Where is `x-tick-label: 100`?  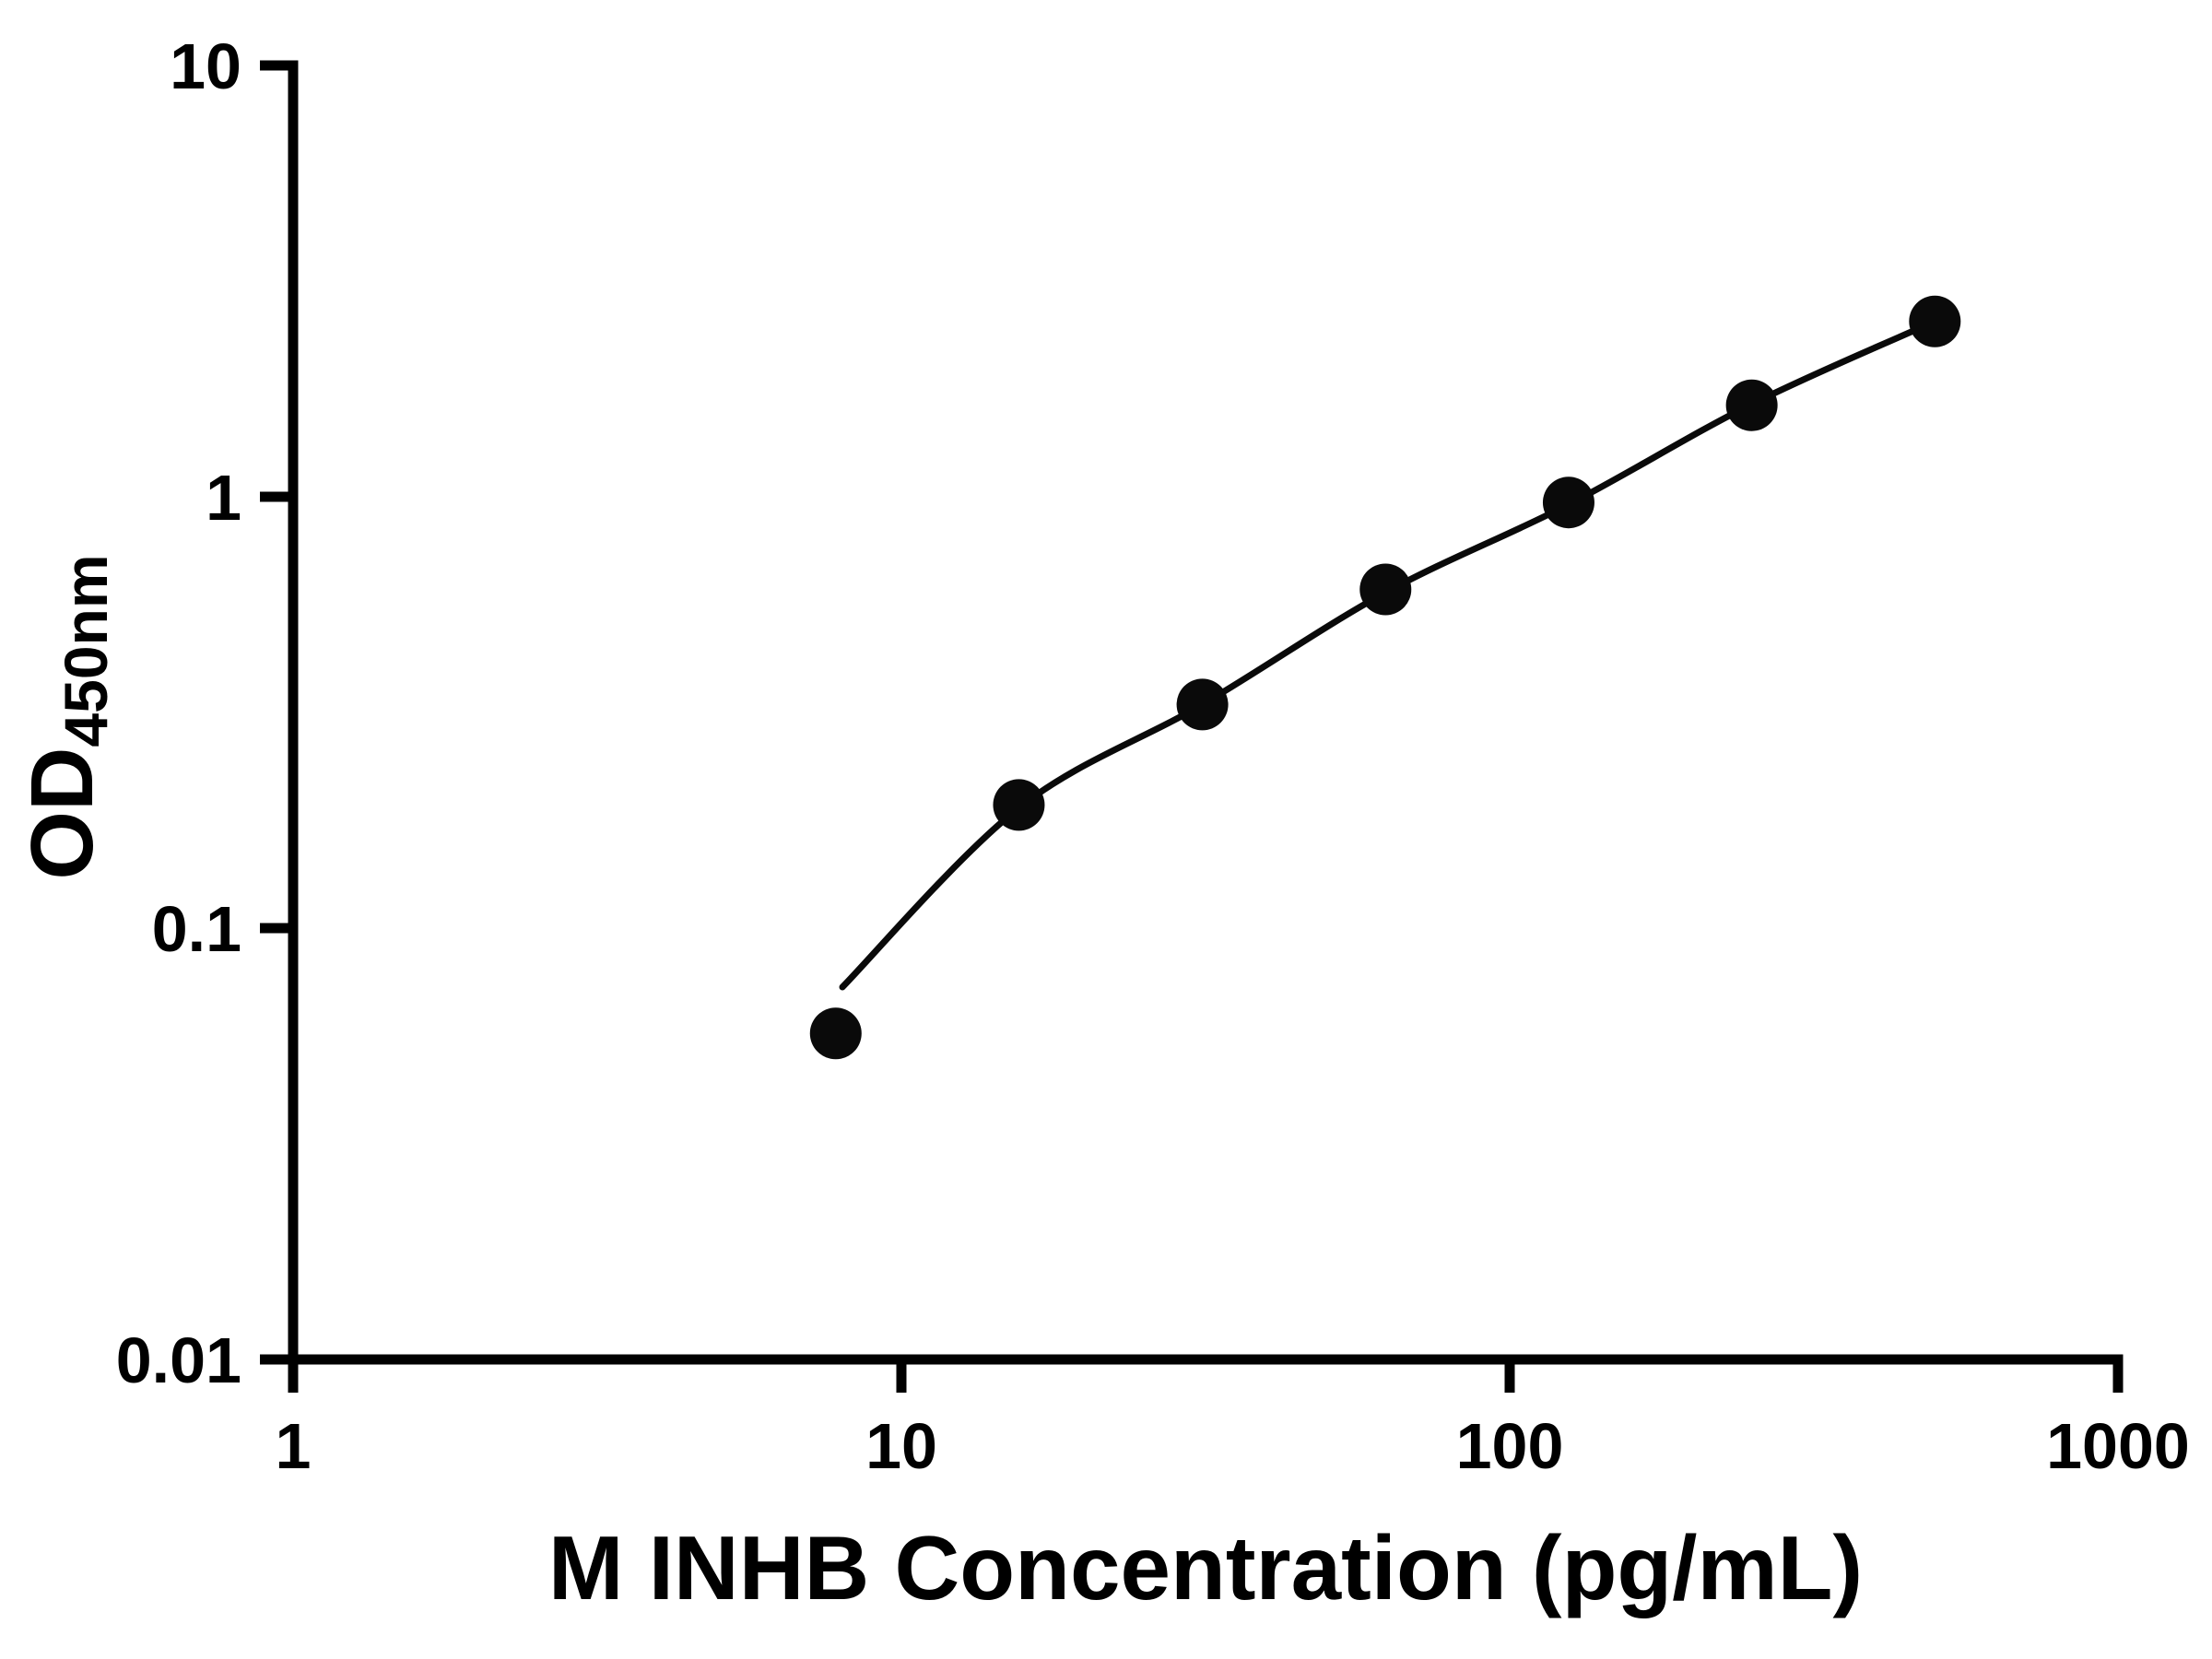 x-tick-label: 100 is located at coordinates (1510, 1446).